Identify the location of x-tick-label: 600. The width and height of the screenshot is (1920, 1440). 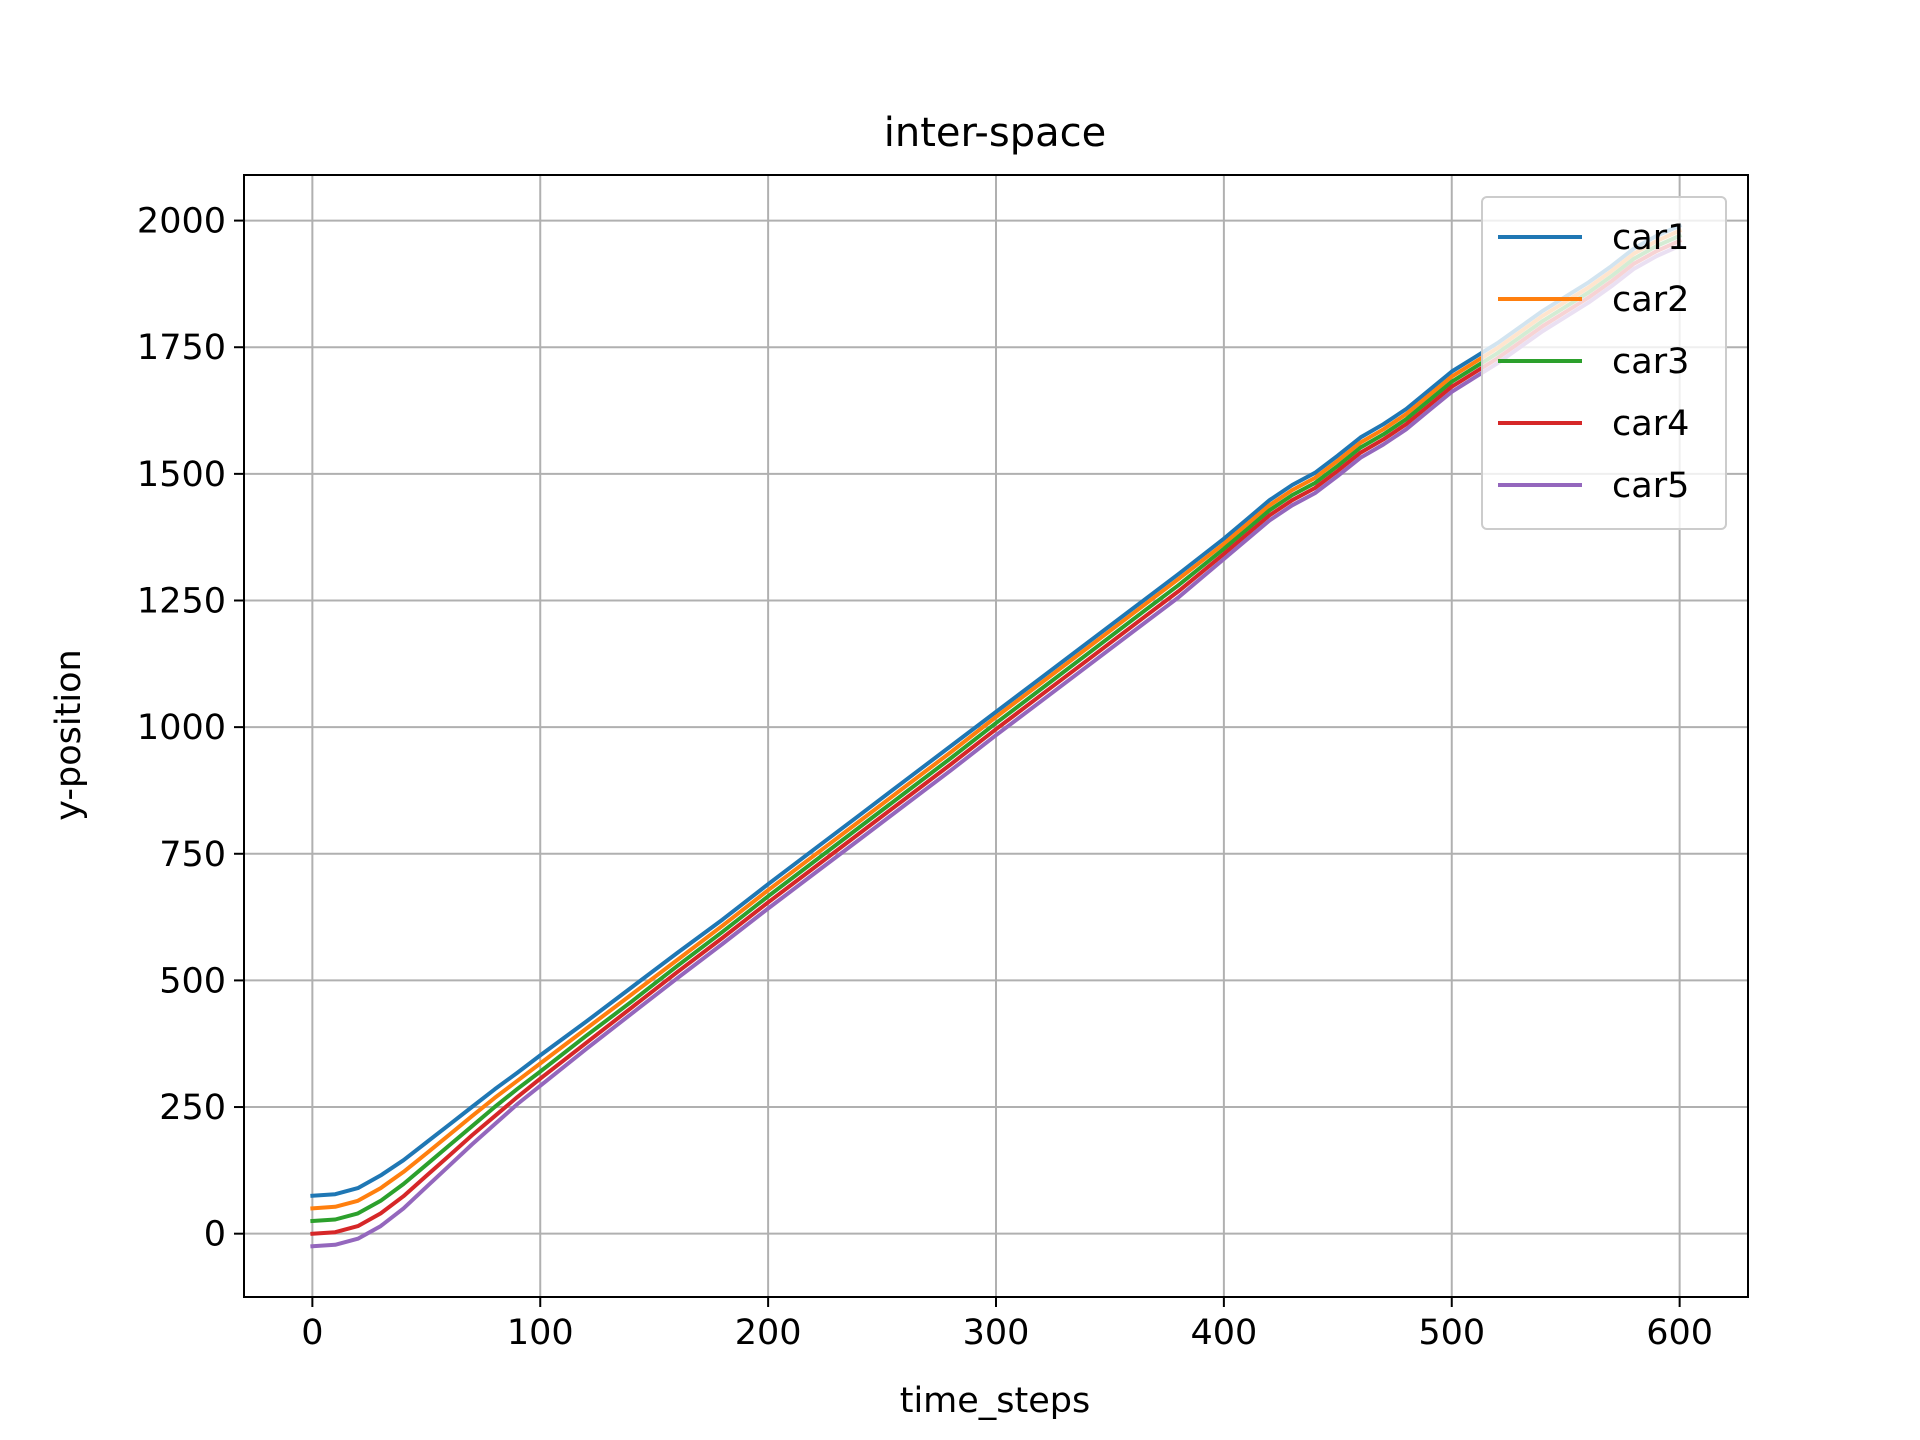
(1679, 1333).